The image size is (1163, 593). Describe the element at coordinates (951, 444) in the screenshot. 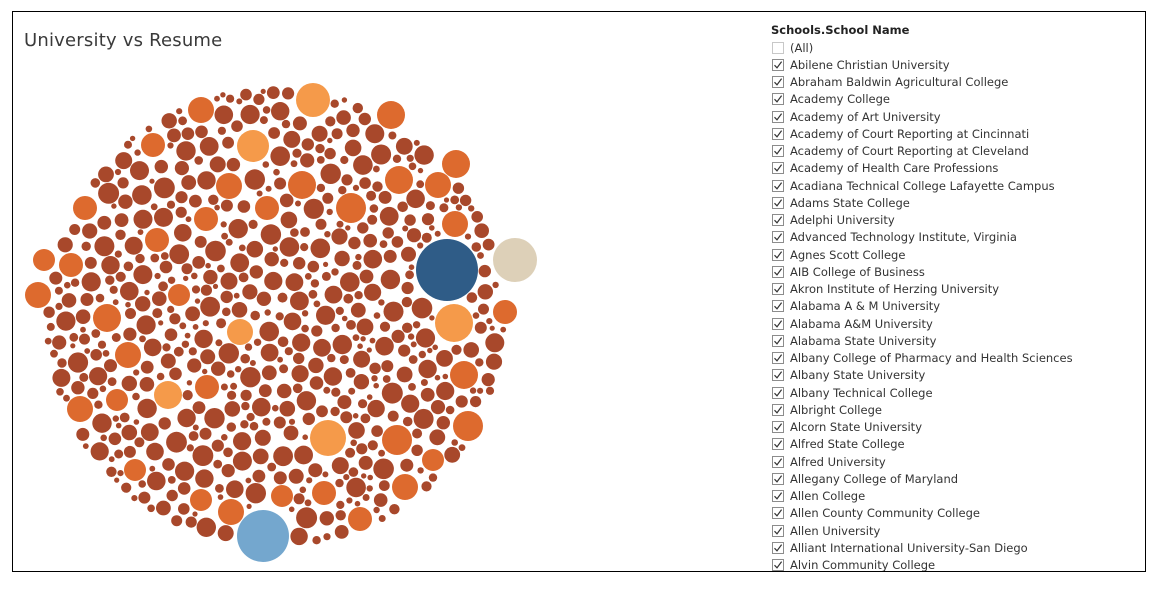

I see `filter-item: Alfred State College` at that location.